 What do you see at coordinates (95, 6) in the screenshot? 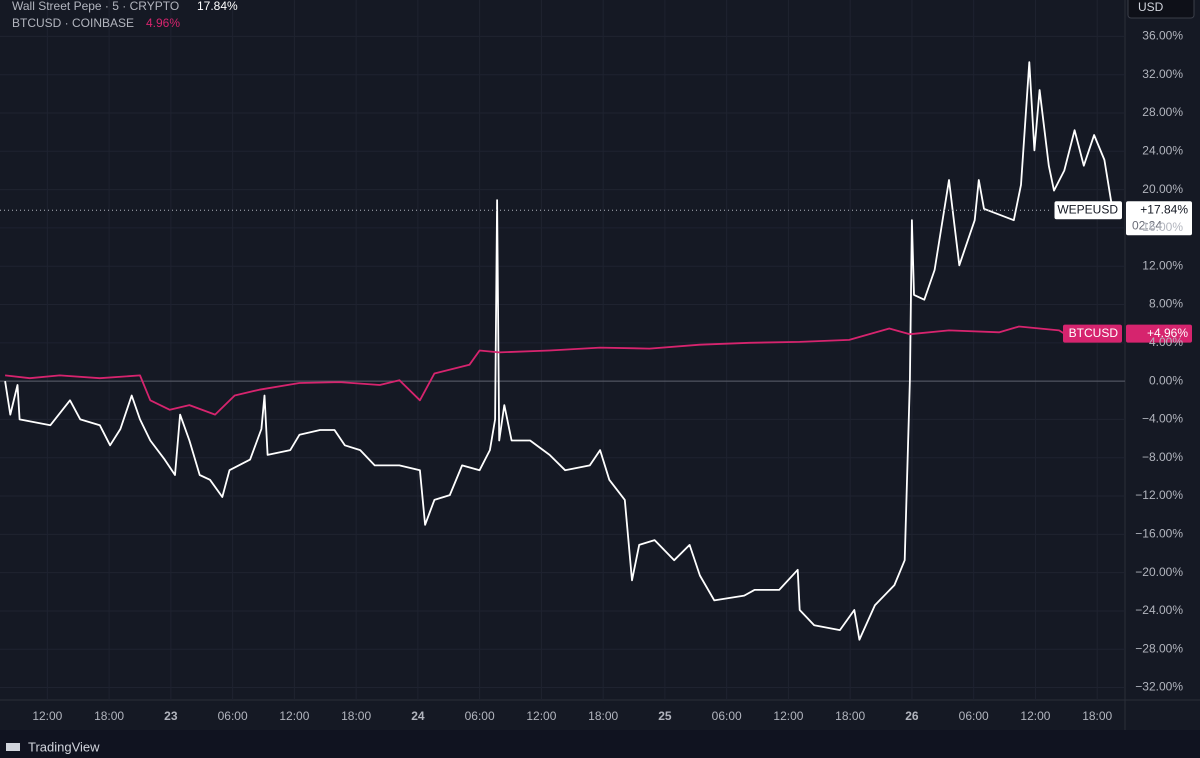
I see `legend-title: Wall Street Pepe · 5 · CRYPTO` at bounding box center [95, 6].